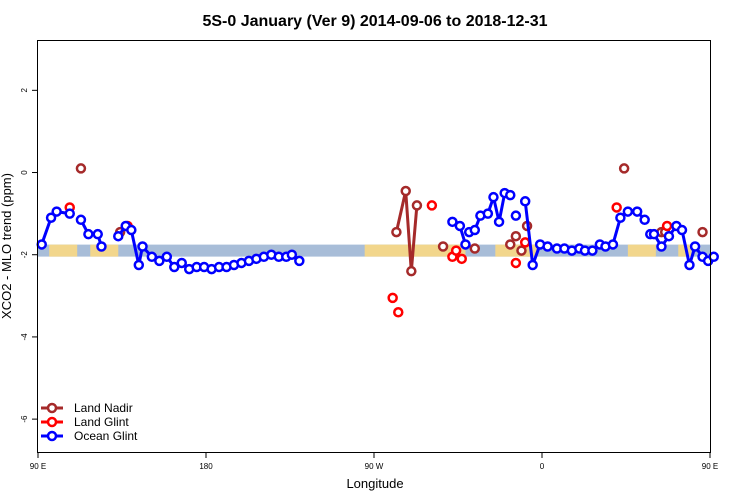  Describe the element at coordinates (206, 466) in the screenshot. I see `x-tick-label: 180` at that location.